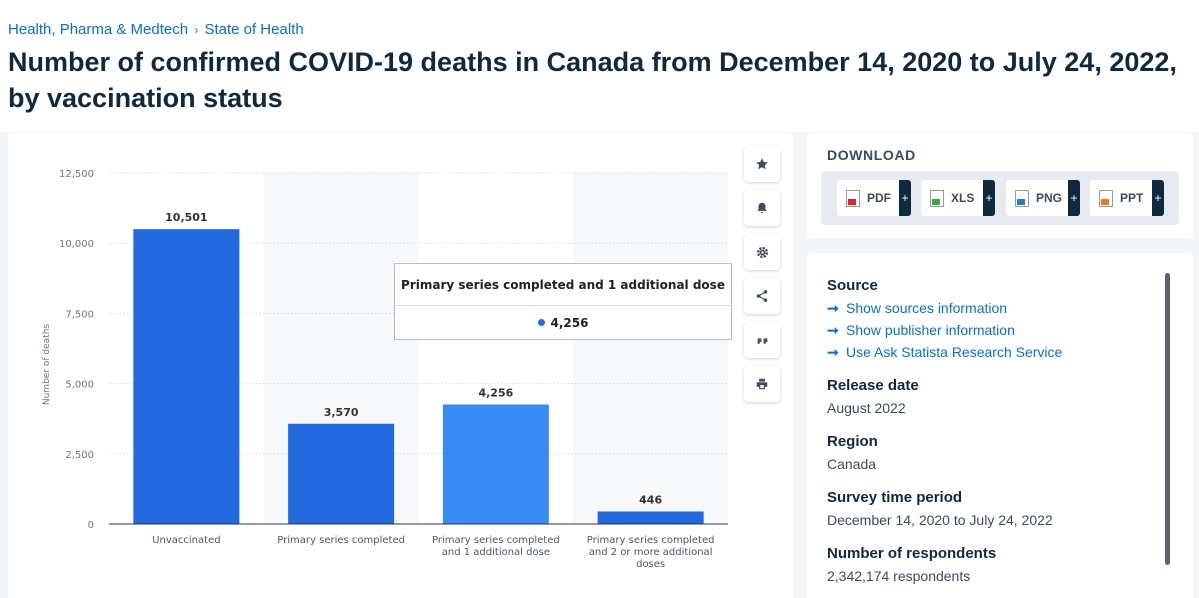 The height and width of the screenshot is (598, 1199). Describe the element at coordinates (650, 499) in the screenshot. I see `data-label: 446` at that location.